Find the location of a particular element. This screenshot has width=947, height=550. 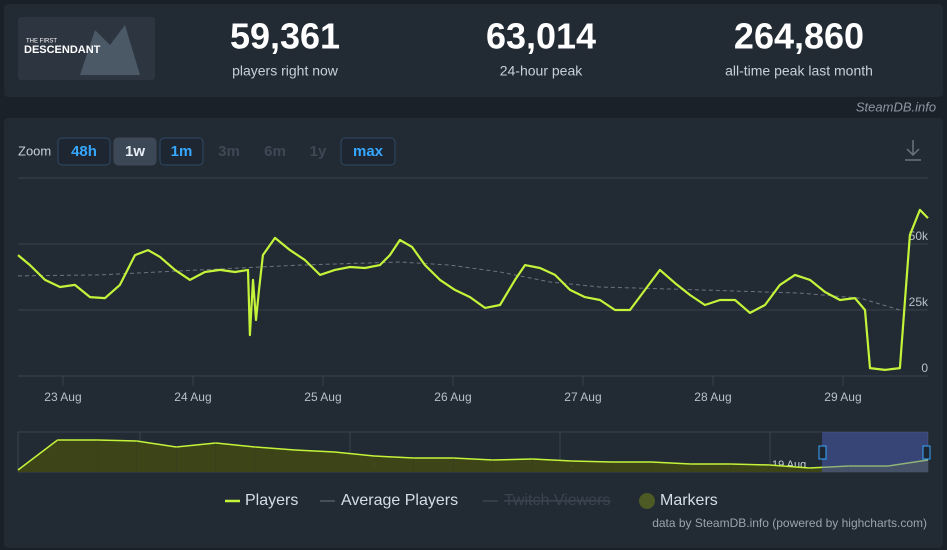

zoom-button-label: max is located at coordinates (368, 151).